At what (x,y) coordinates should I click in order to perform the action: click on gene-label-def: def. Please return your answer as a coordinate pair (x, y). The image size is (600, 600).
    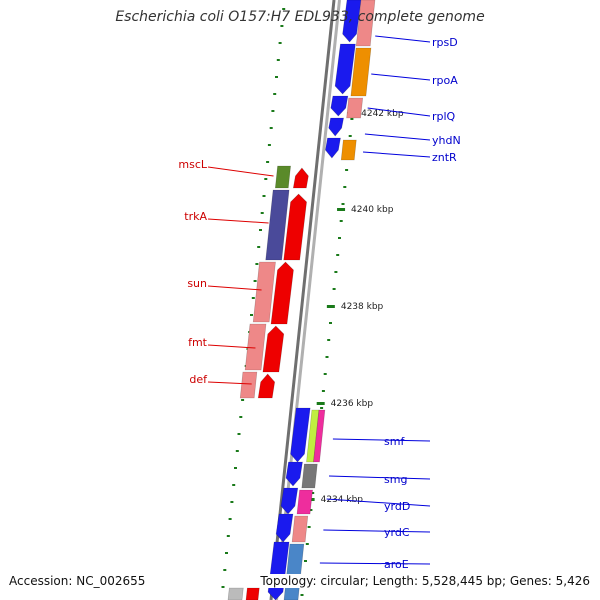
    Looking at the image, I should click on (198, 379).